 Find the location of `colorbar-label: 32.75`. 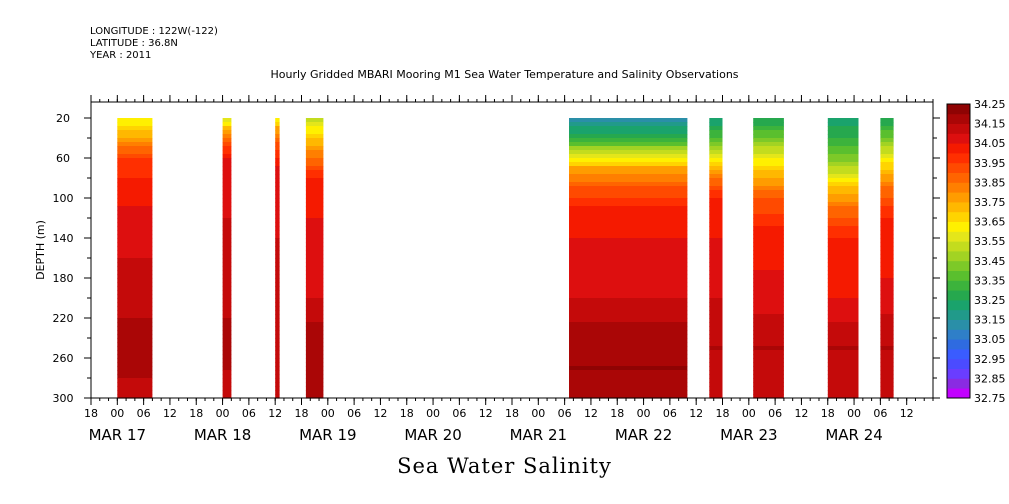

colorbar-label: 32.75 is located at coordinates (990, 398).